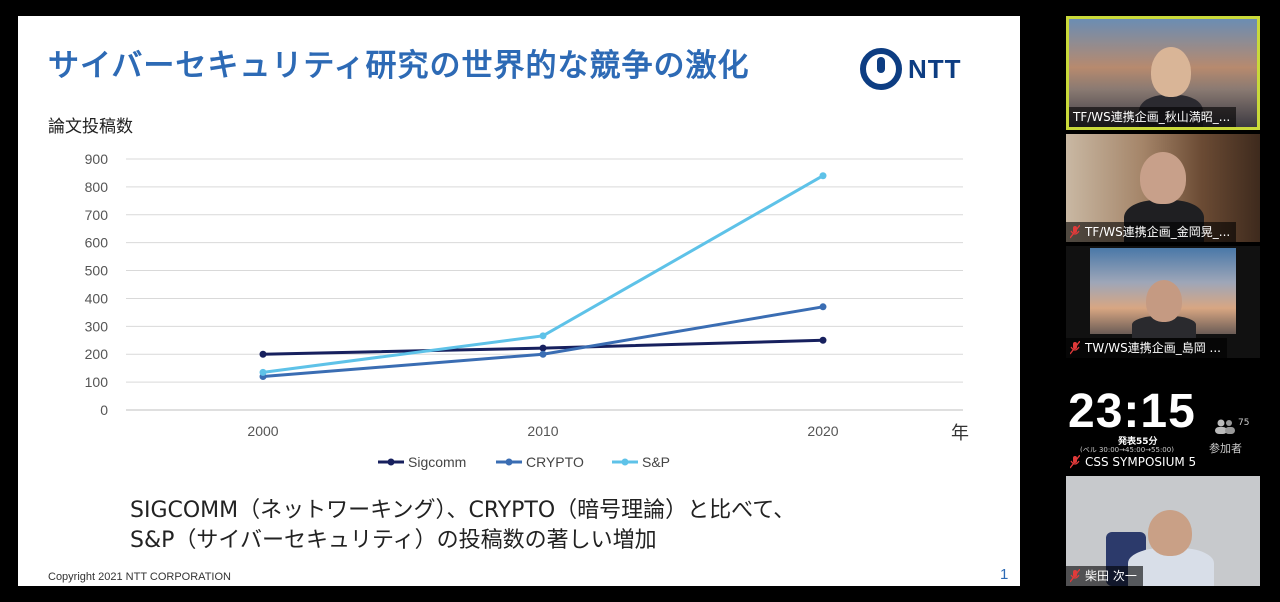 This screenshot has height=602, width=1280. Describe the element at coordinates (97, 298) in the screenshot. I see `y-tick-label: 400` at that location.